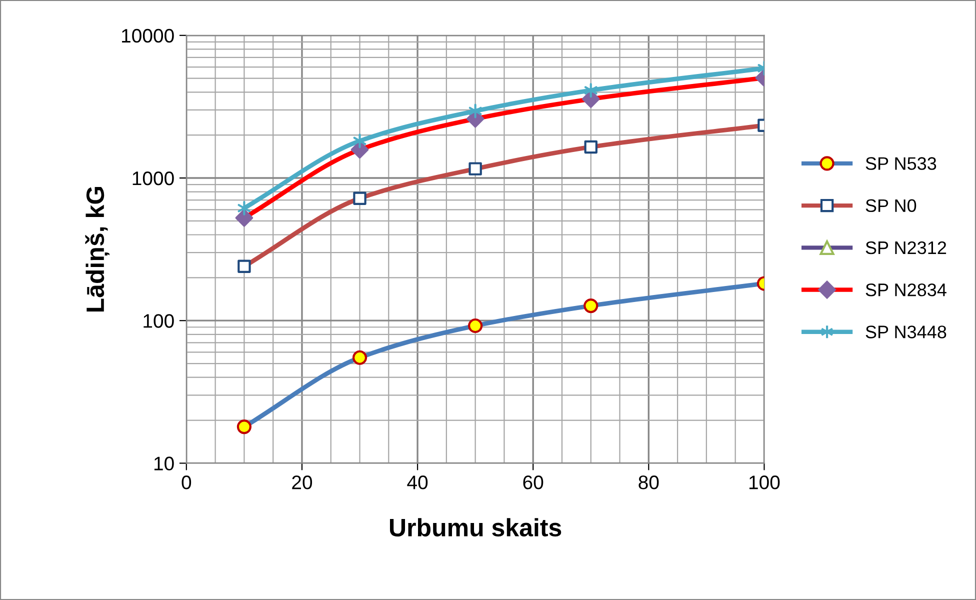 Image resolution: width=976 pixels, height=600 pixels. I want to click on legend-label: SP N3448, so click(906, 332).